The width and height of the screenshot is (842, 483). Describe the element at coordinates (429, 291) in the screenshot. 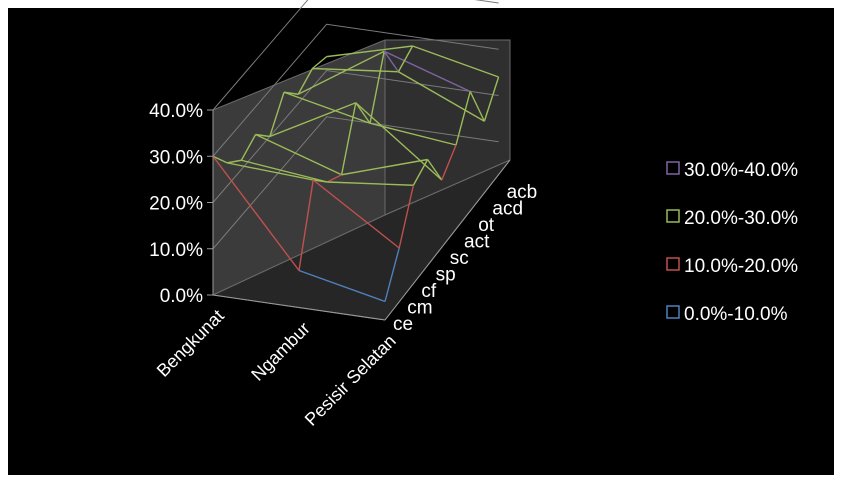

I see `depth-tick-label: cf` at that location.